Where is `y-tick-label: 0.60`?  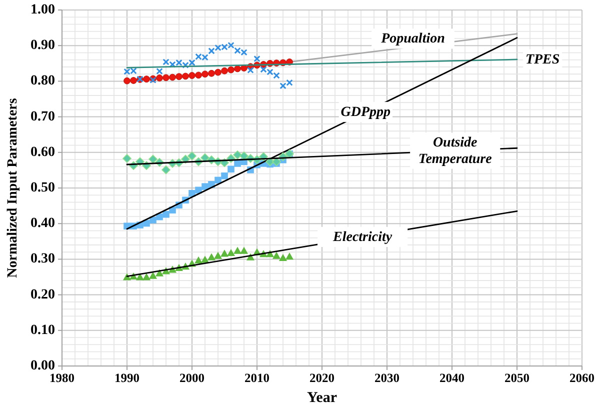
y-tick-label: 0.60 is located at coordinates (42, 152).